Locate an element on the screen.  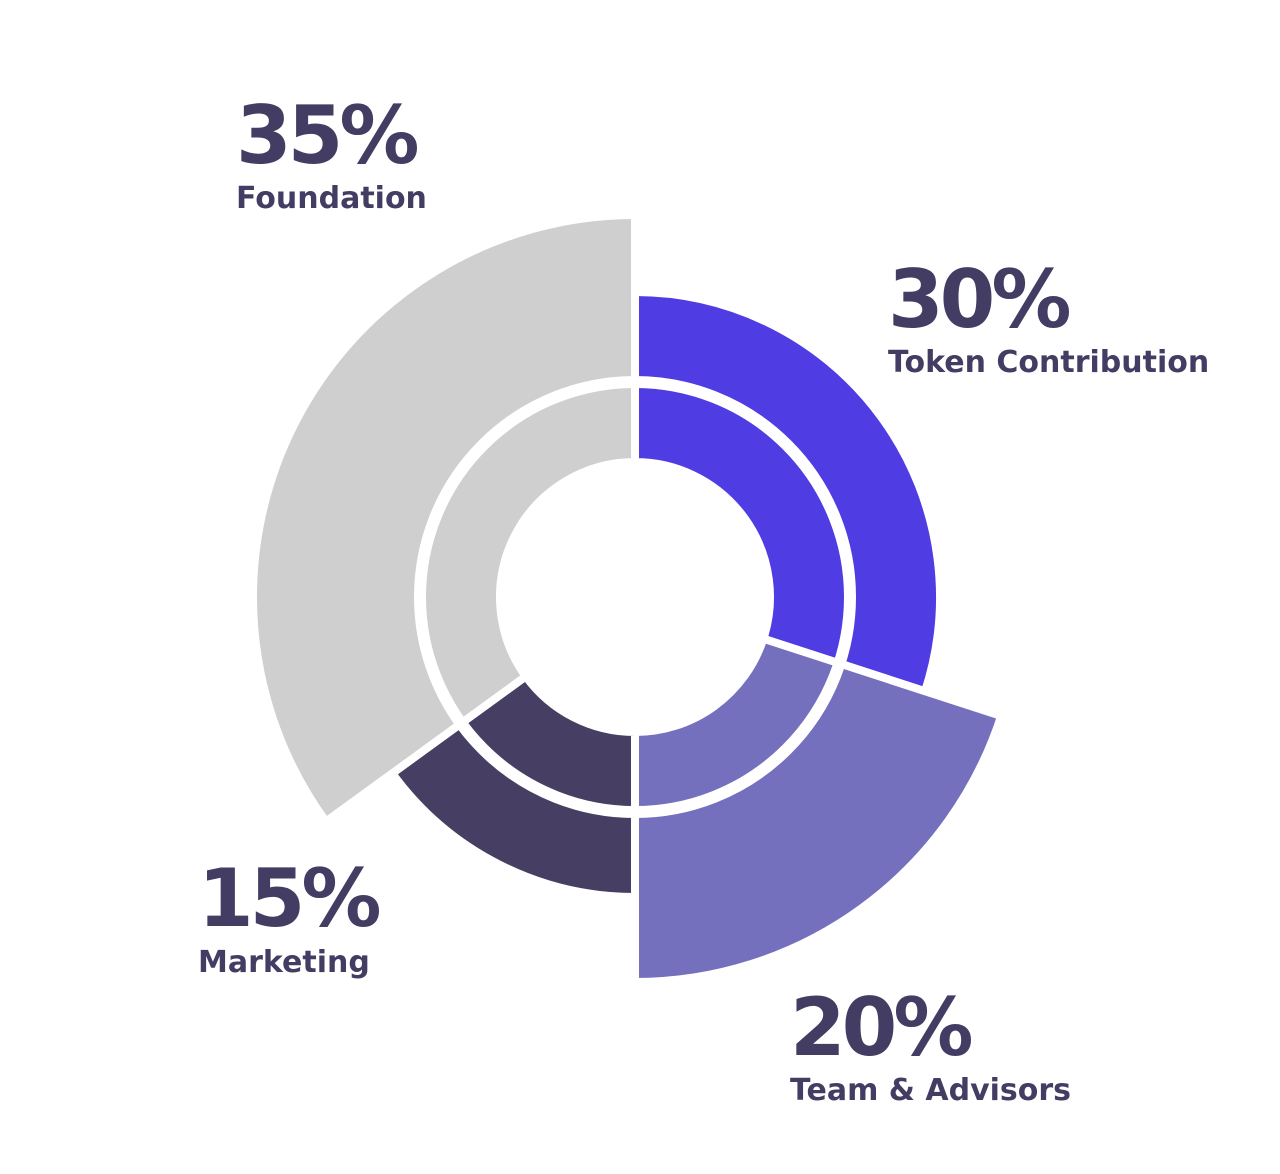
slice-name-team-advisors: Team & Advisors is located at coordinates (930, 1090).